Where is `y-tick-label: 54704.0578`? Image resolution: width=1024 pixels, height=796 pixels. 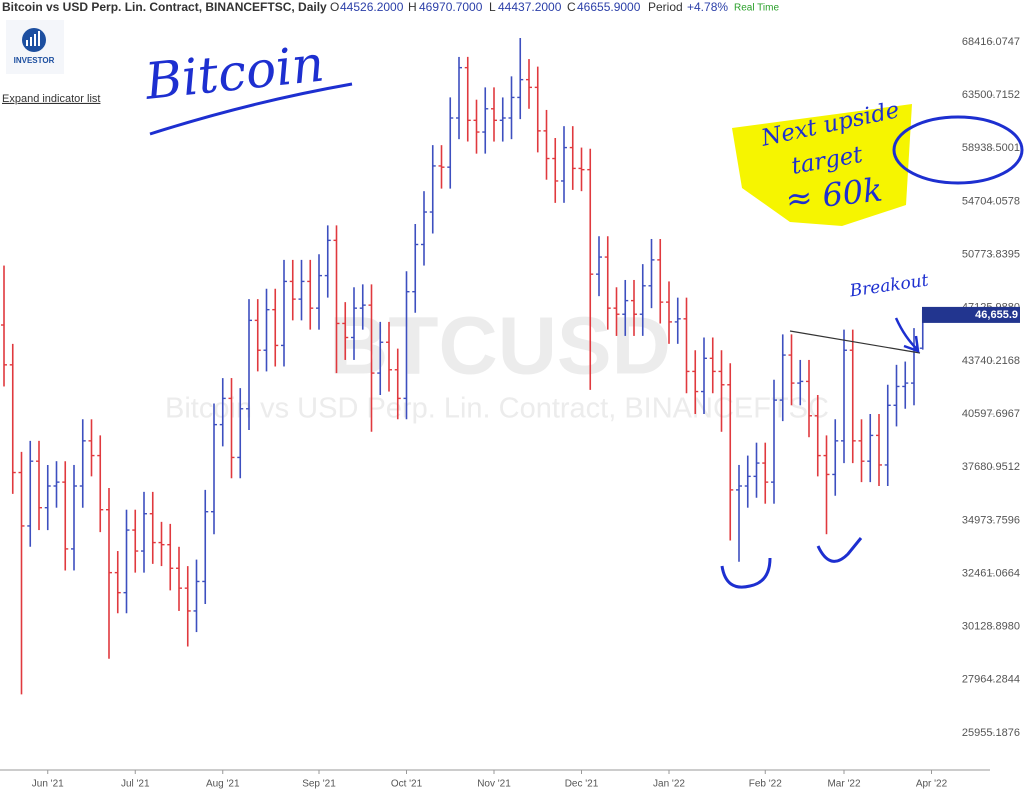 y-tick-label: 54704.0578 is located at coordinates (991, 201).